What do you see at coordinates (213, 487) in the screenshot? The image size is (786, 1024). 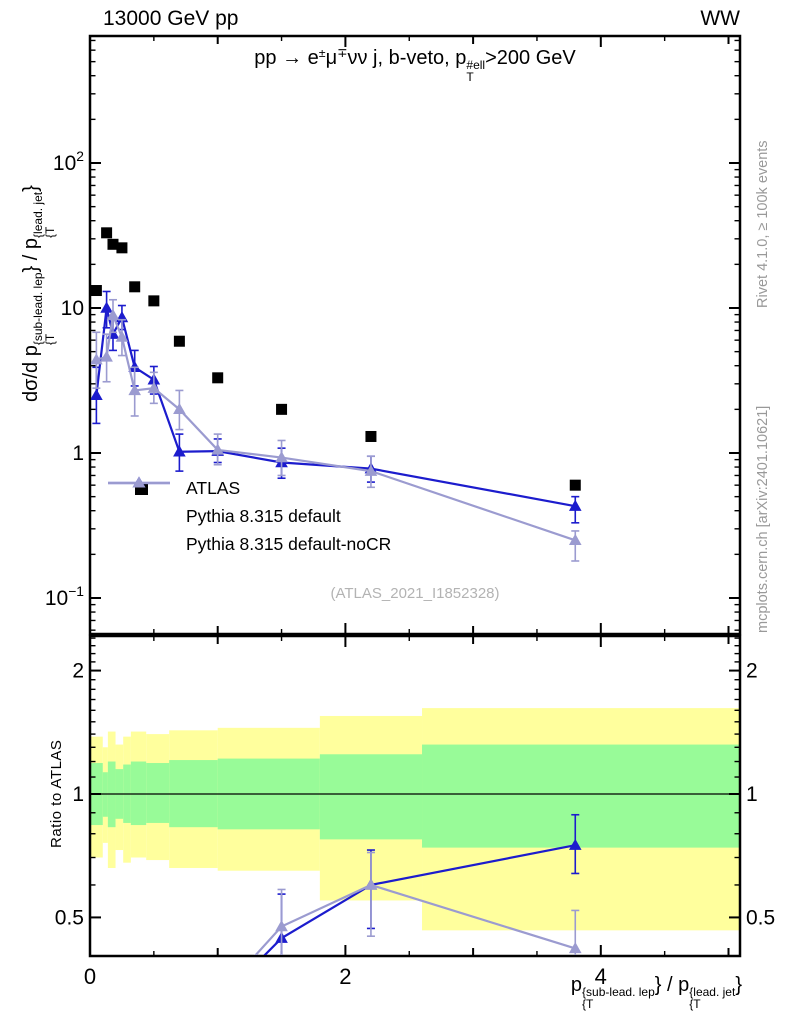 I see `legend-item-label: ATLAS` at bounding box center [213, 487].